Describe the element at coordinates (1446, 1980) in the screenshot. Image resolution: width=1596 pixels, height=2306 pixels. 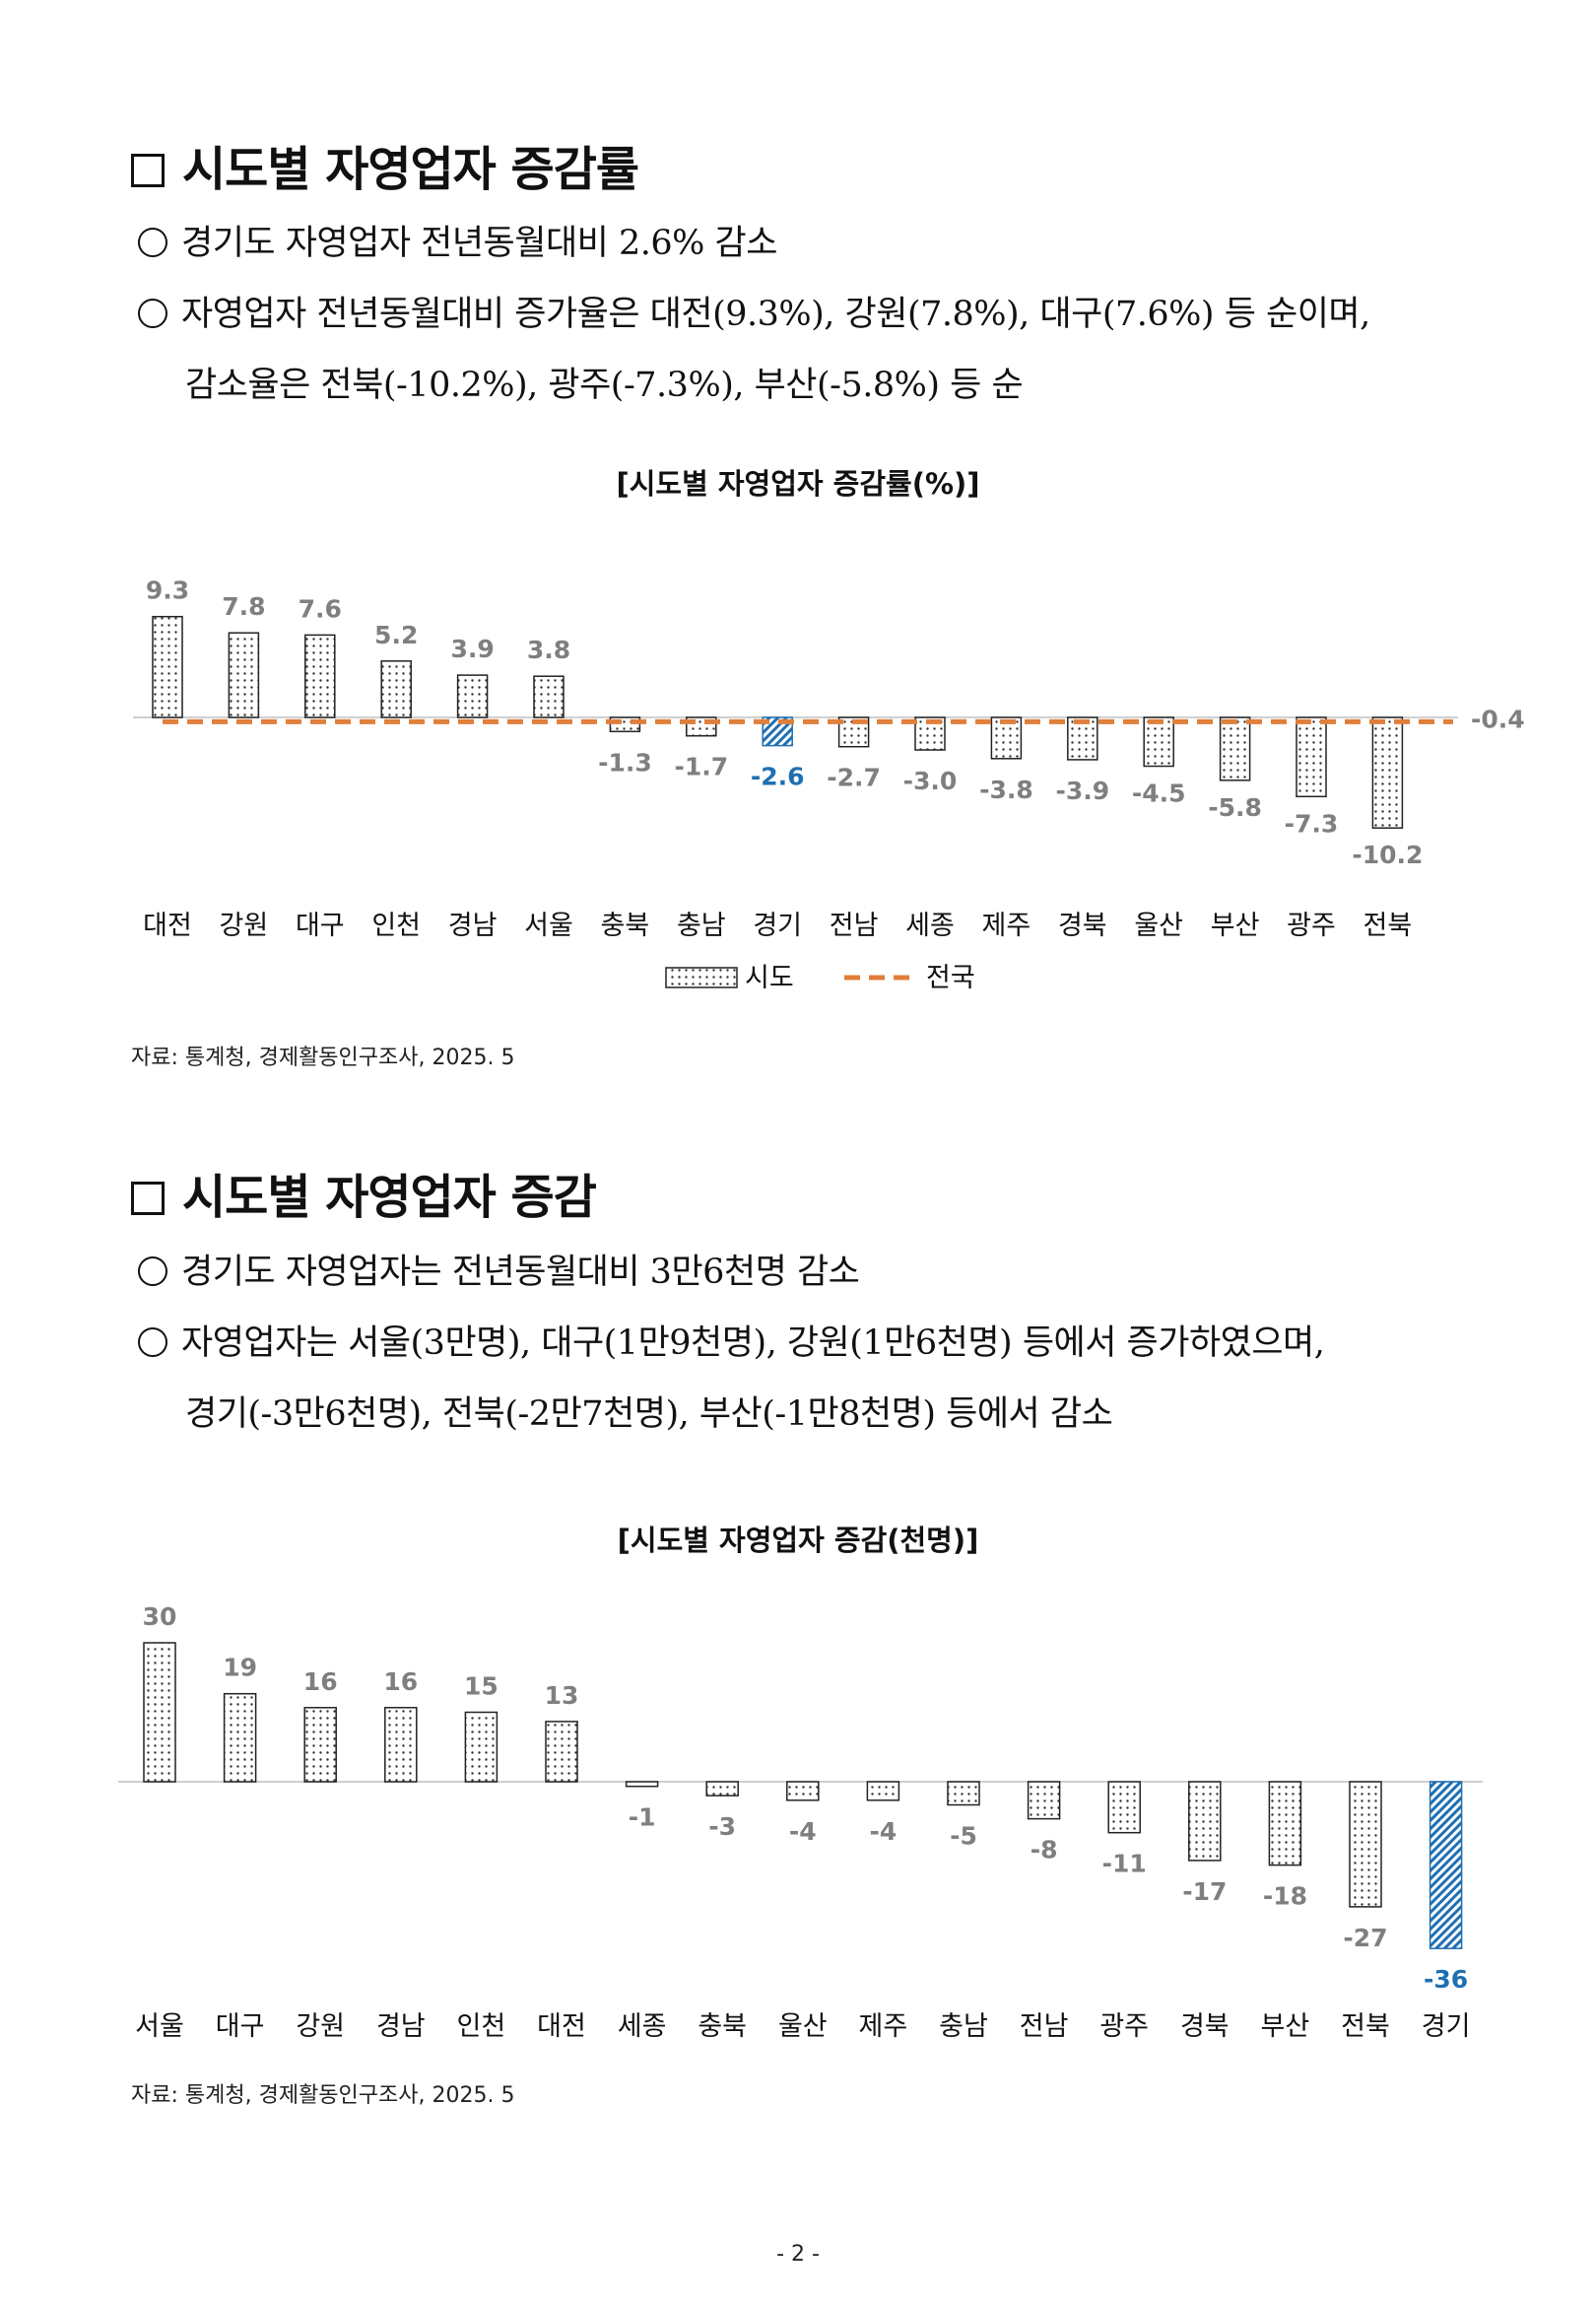
I see `data-label: -36` at that location.